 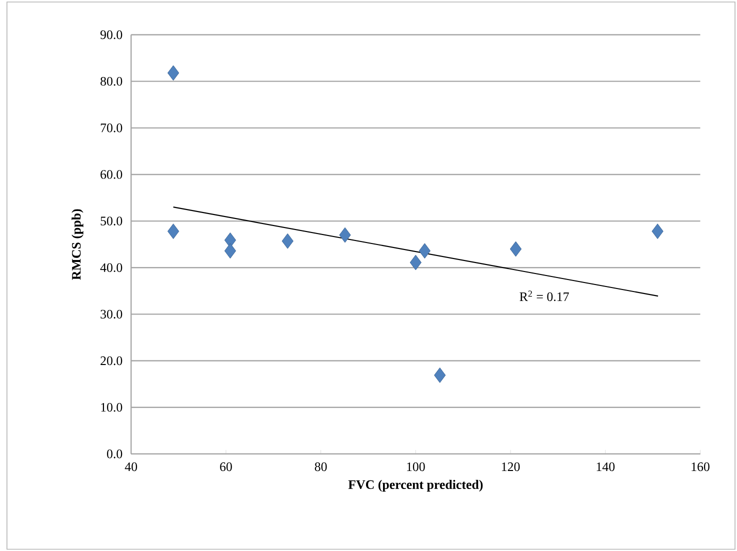 What do you see at coordinates (544, 296) in the screenshot?
I see `annotation: R$^{2}$ = 0.17` at bounding box center [544, 296].